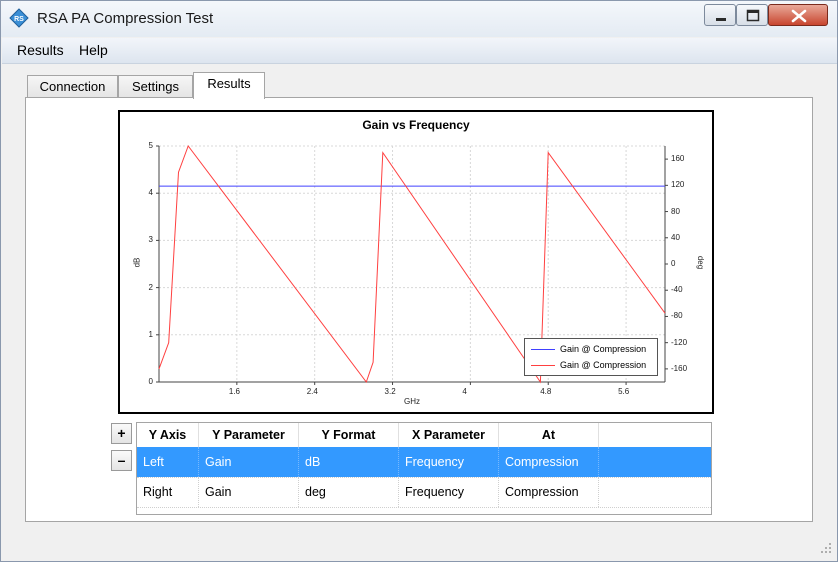 The image size is (838, 562). What do you see at coordinates (72, 87) in the screenshot?
I see `tab-connection: Connection` at bounding box center [72, 87].